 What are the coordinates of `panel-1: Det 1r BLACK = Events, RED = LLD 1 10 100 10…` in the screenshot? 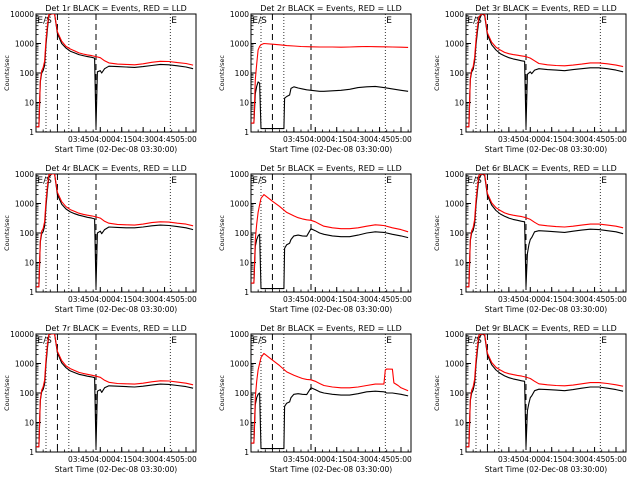 It's located at (100, 79).